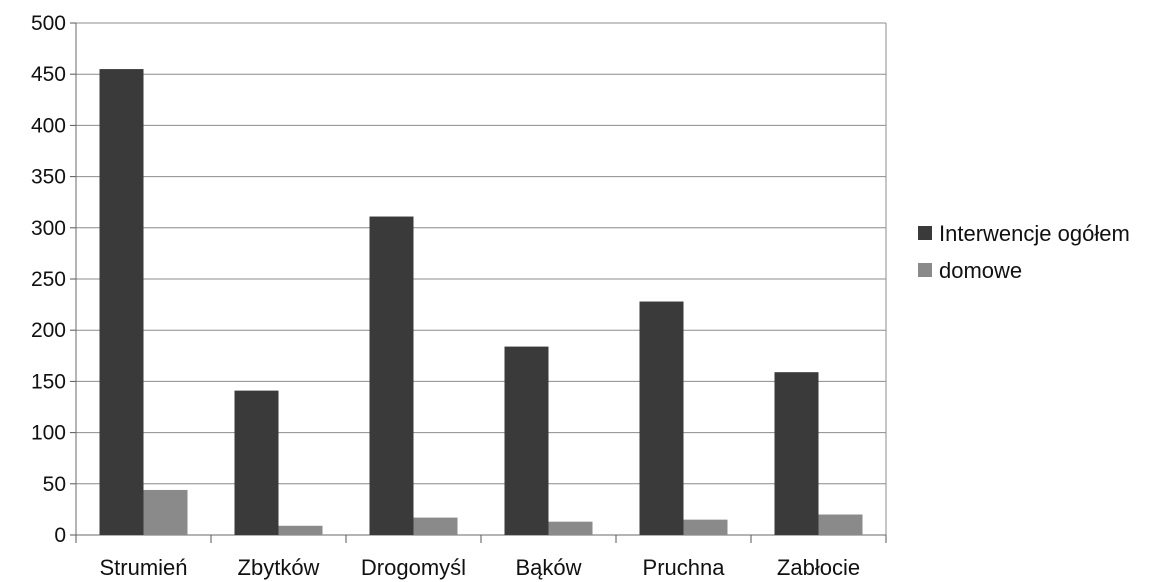 This screenshot has width=1168, height=582. I want to click on y-tick-label: 350, so click(48, 177).